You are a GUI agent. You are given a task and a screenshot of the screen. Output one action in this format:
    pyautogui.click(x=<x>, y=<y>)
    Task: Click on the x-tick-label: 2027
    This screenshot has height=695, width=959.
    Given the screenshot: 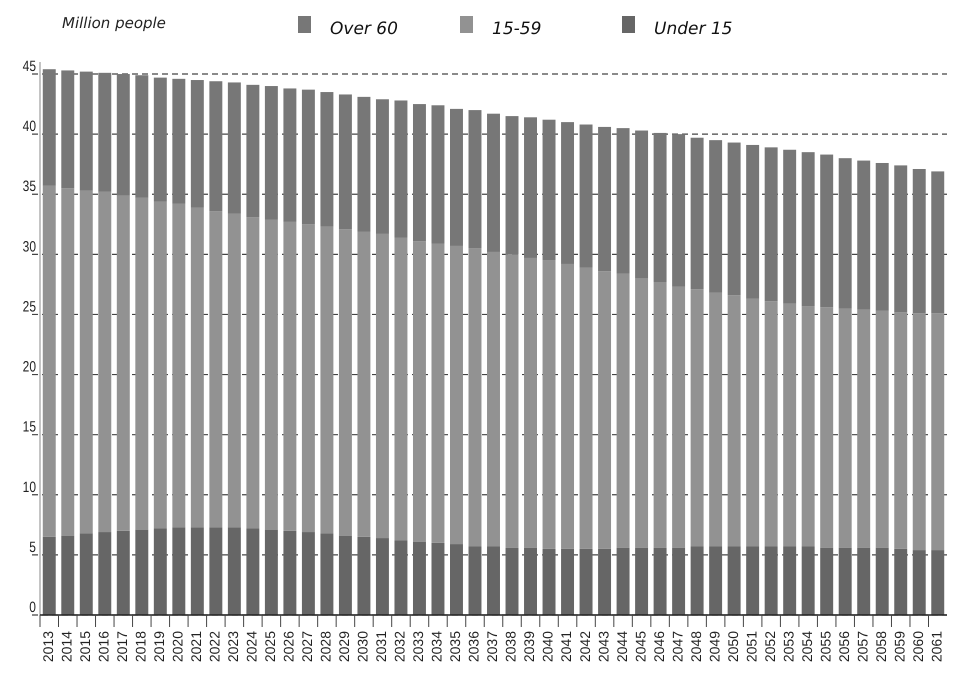 What is the action you would take?
    pyautogui.click(x=307, y=646)
    